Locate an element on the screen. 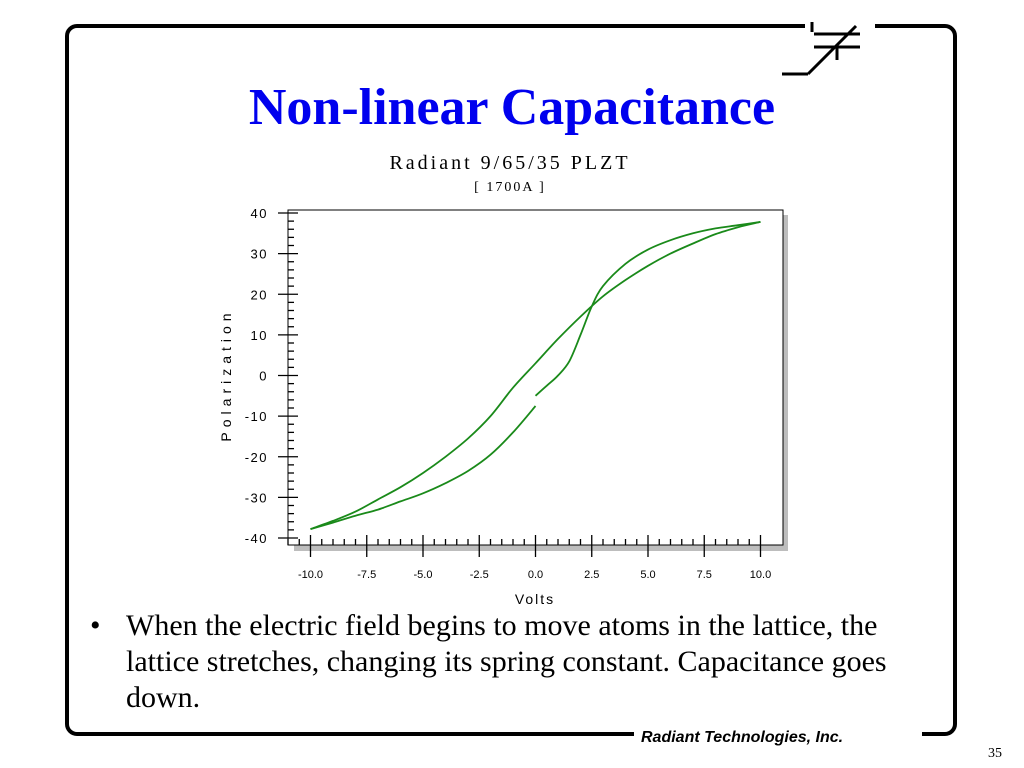  y-tick-label: 20 is located at coordinates (259, 294).